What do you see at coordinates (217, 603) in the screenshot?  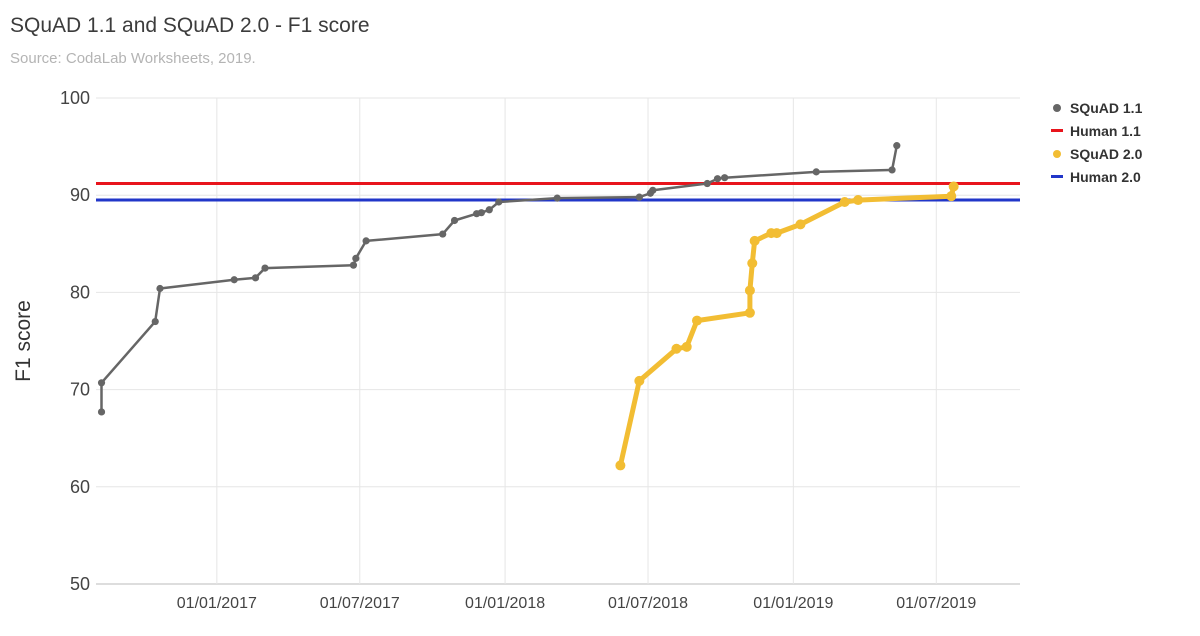 I see `x-tick-label-0: 01/01/2017` at bounding box center [217, 603].